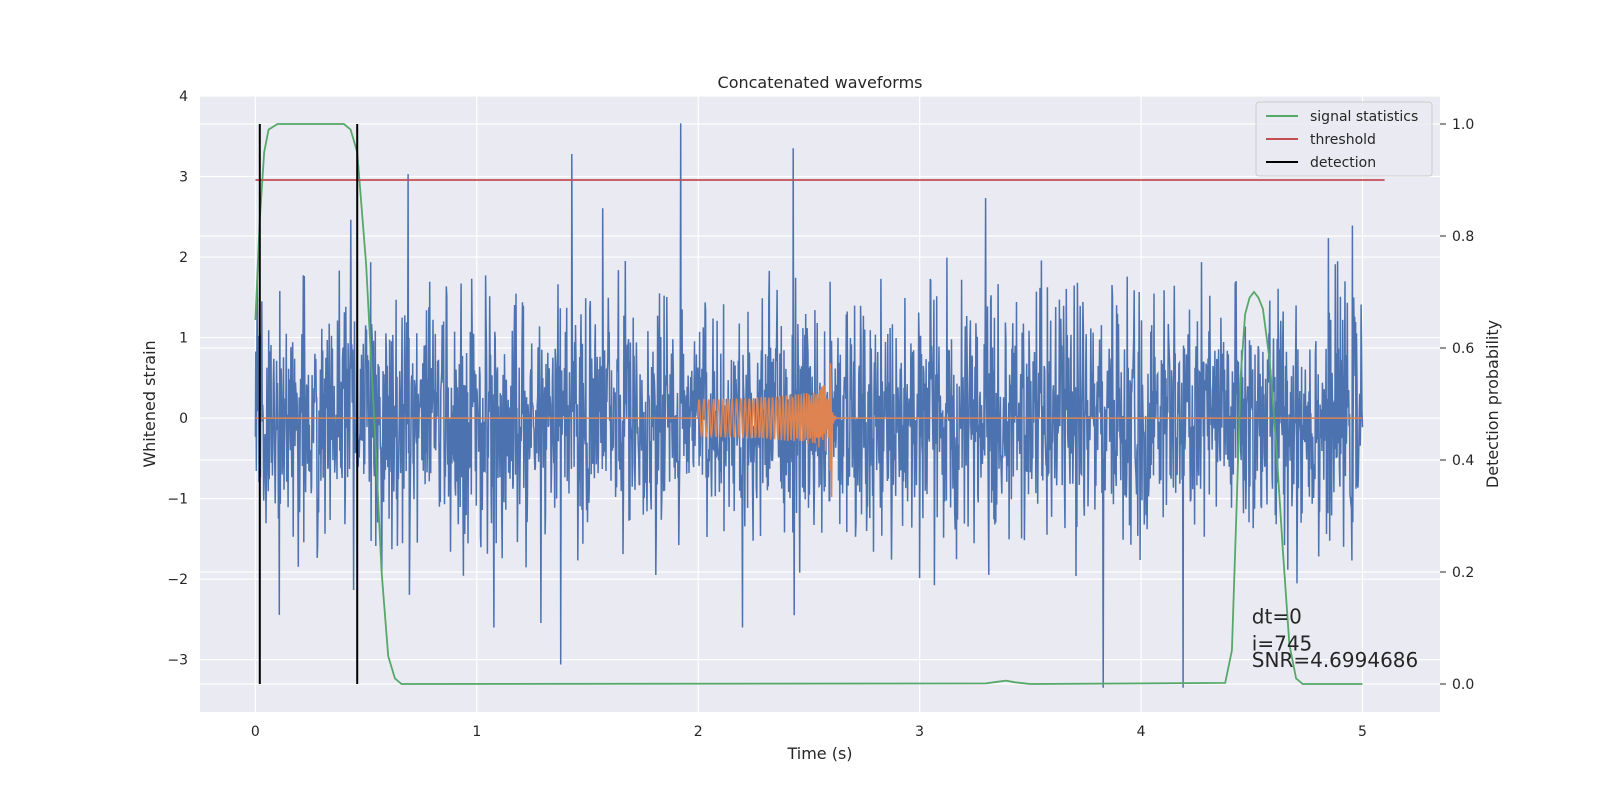 Image resolution: width=1600 pixels, height=804 pixels. What do you see at coordinates (1492, 404) in the screenshot?
I see `y-right-axis-label: Detection probability` at bounding box center [1492, 404].